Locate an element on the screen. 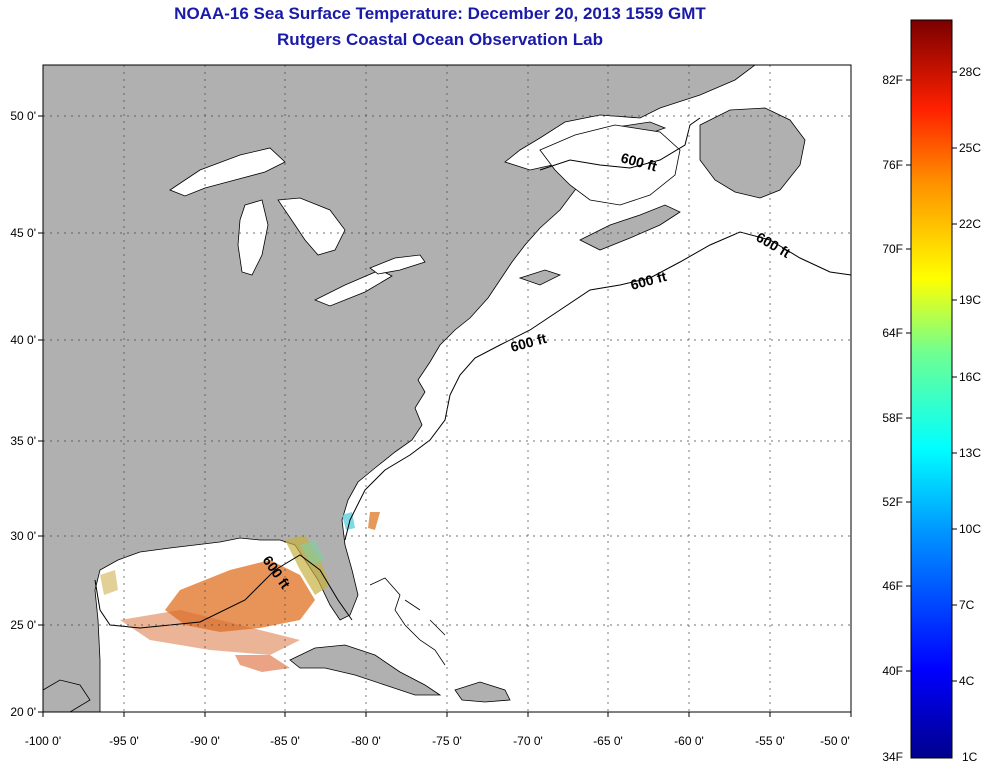 The width and height of the screenshot is (984, 770). x-tick-label: -100 0' is located at coordinates (43, 741).